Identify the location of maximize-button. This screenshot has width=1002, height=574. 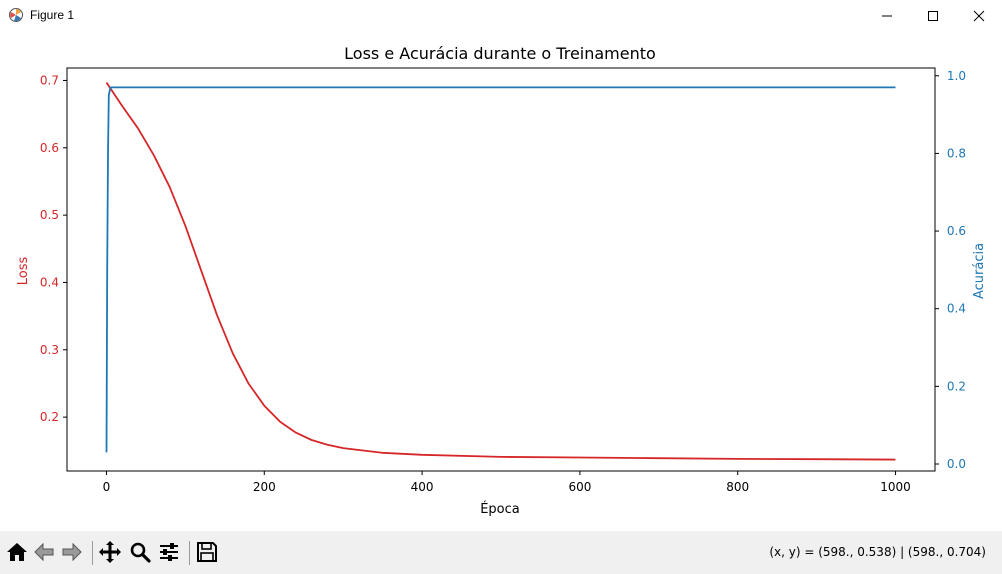
(933, 15).